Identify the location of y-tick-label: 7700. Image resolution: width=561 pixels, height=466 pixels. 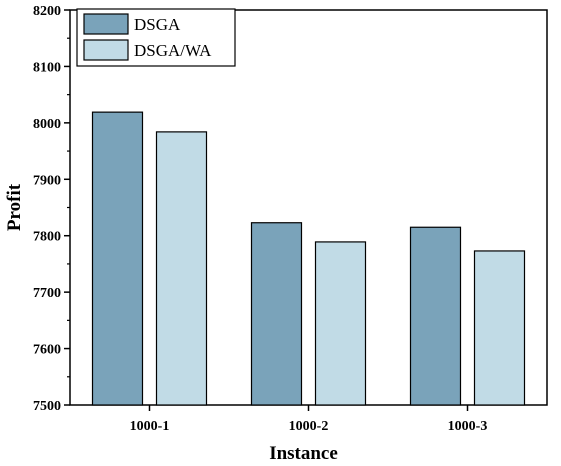
(47, 293).